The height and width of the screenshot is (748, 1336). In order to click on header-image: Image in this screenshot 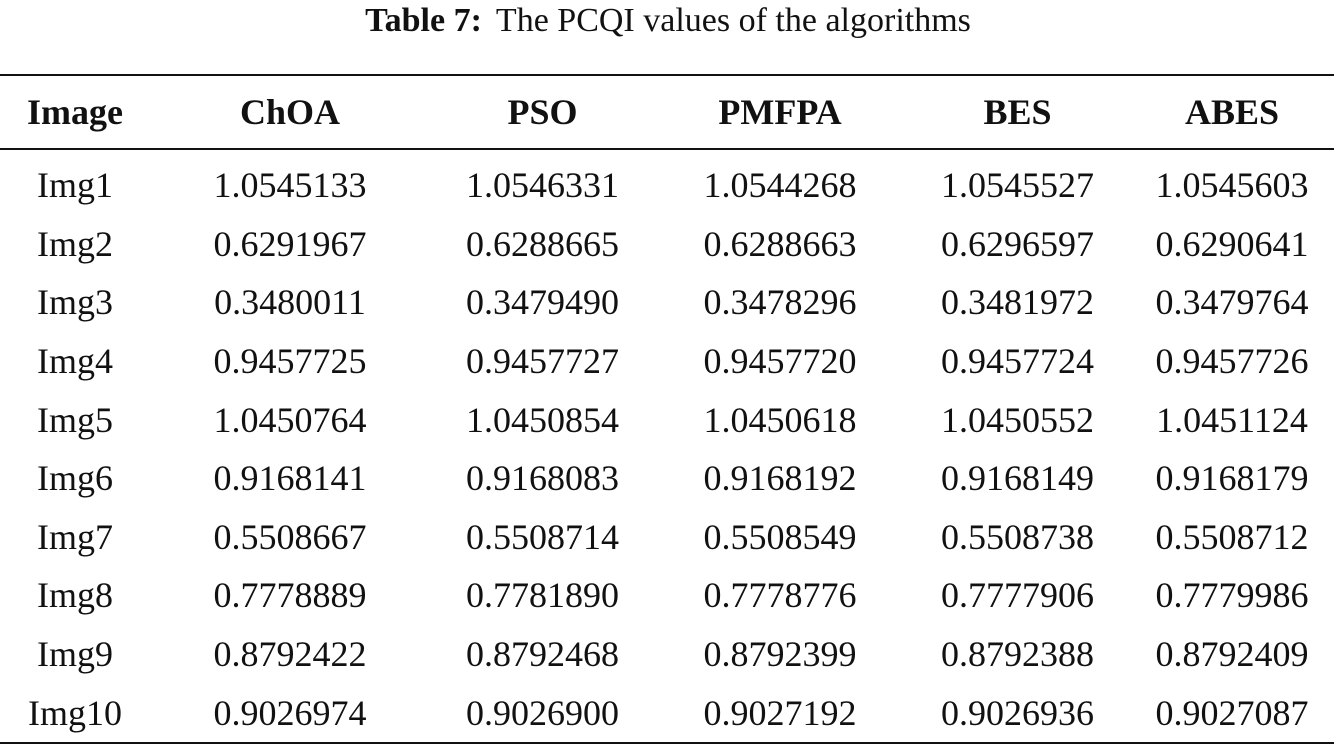, I will do `click(75, 112)`.